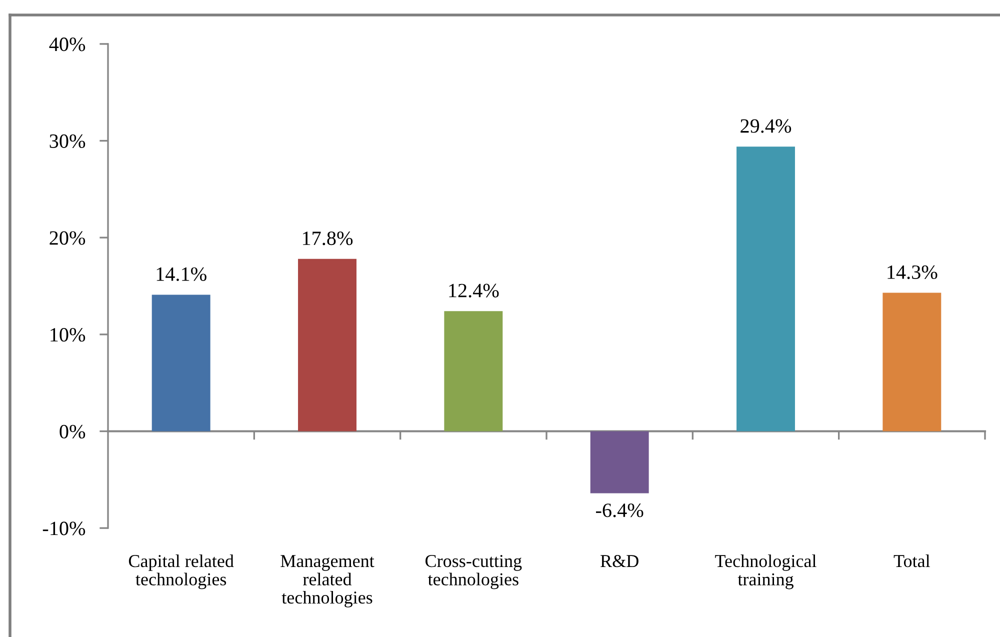 This screenshot has height=637, width=1000. Describe the element at coordinates (68, 238) in the screenshot. I see `y-tick-label: 20%` at that location.